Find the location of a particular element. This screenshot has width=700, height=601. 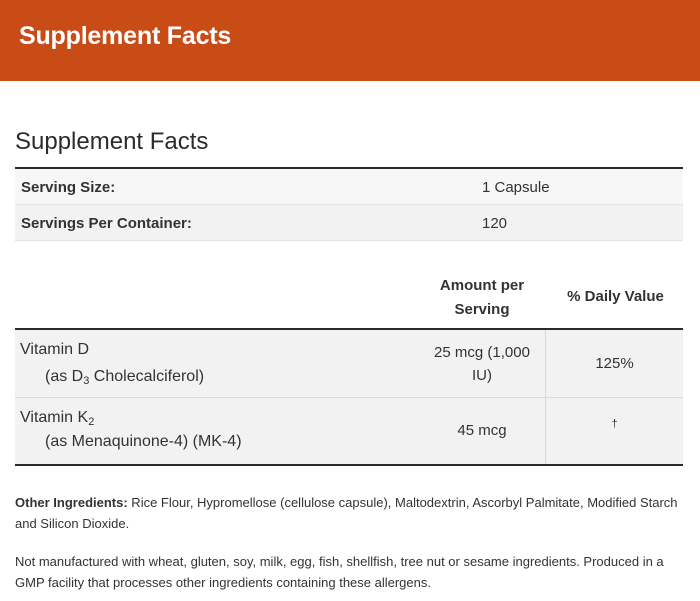

nutrient-name: Vitamin K2 is located at coordinates (57, 418).